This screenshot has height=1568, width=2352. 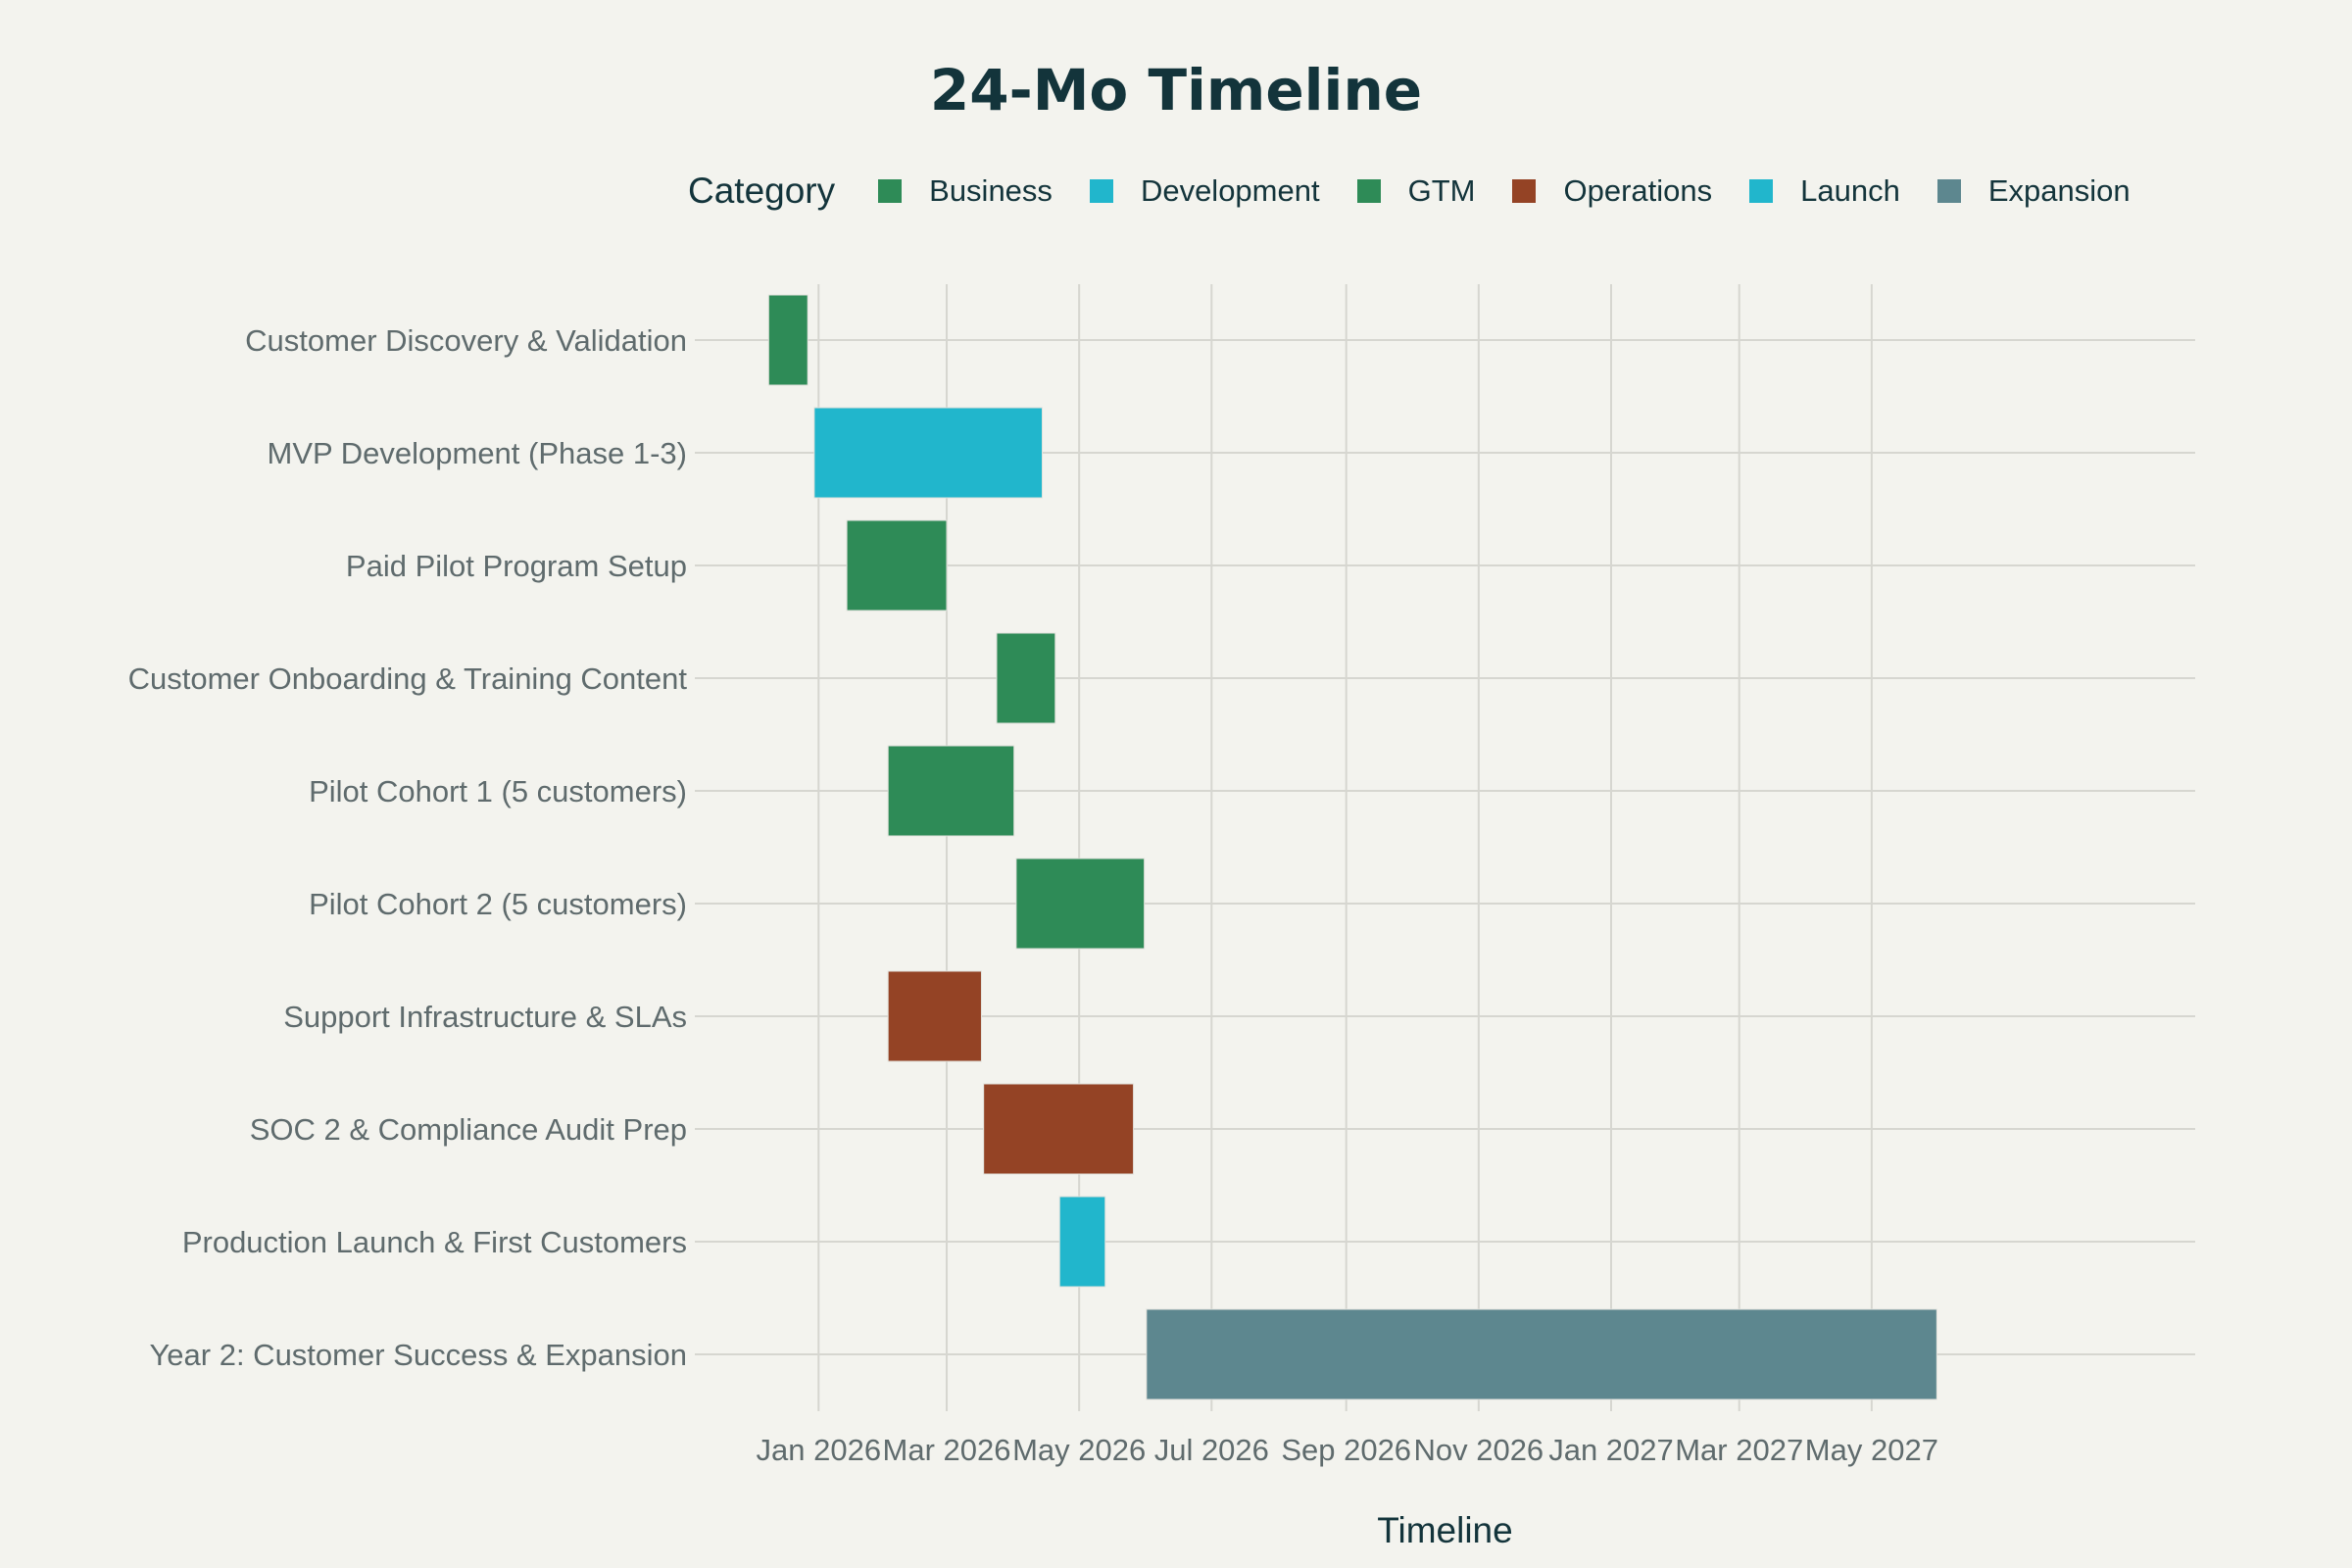 What do you see at coordinates (466, 340) in the screenshot?
I see `y-tick-label: Customer Discovery & Validation` at bounding box center [466, 340].